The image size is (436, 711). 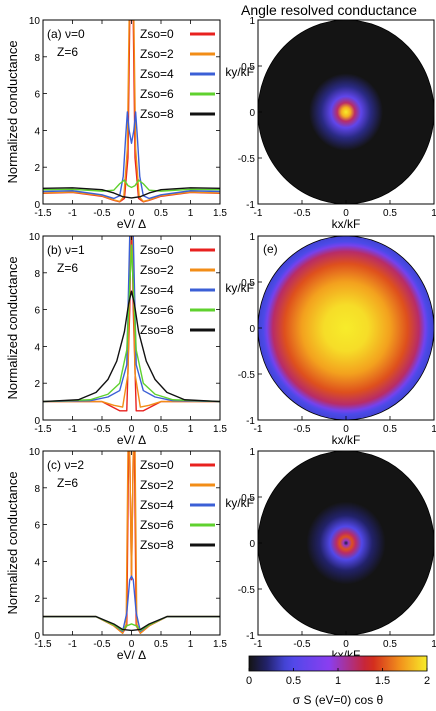 What do you see at coordinates (382, 681) in the screenshot?
I see `colorbar-tick-label: 1.5` at bounding box center [382, 681].